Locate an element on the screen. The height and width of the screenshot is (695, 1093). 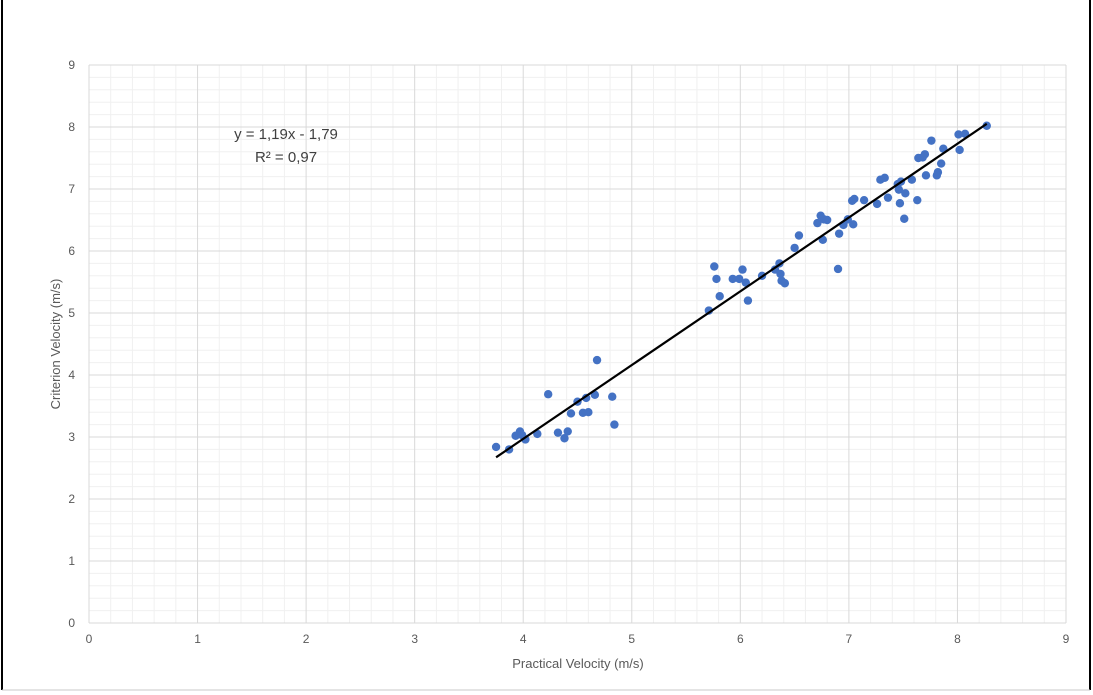
x-tick-label: 4 is located at coordinates (523, 639).